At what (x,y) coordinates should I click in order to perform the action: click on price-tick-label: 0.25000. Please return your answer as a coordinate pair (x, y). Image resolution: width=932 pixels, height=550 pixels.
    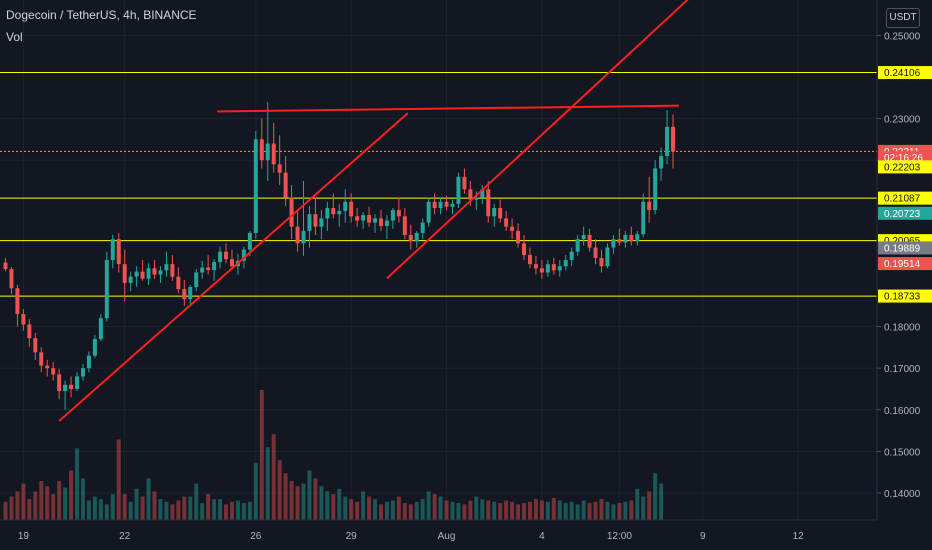
    Looking at the image, I should click on (902, 36).